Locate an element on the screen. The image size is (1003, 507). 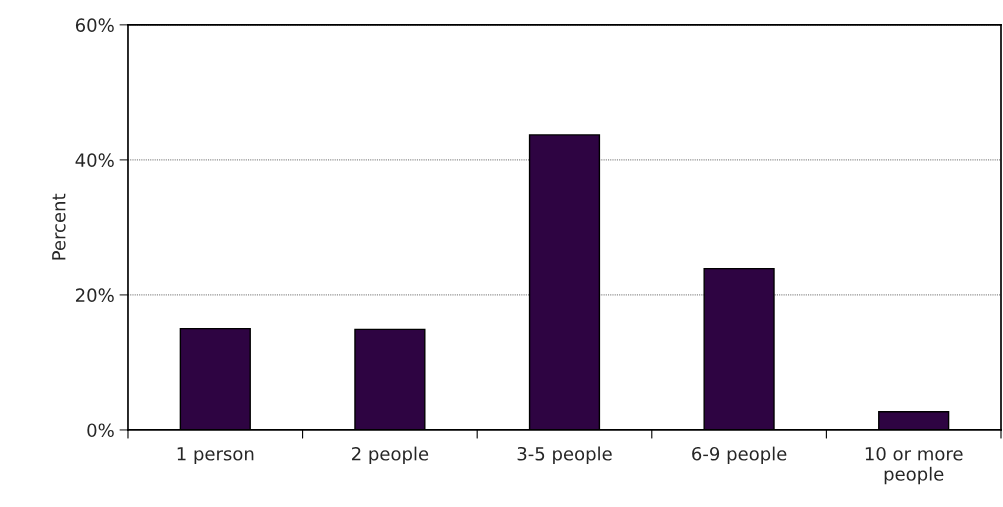
x-tick-label: 3-5 people is located at coordinates (564, 455).